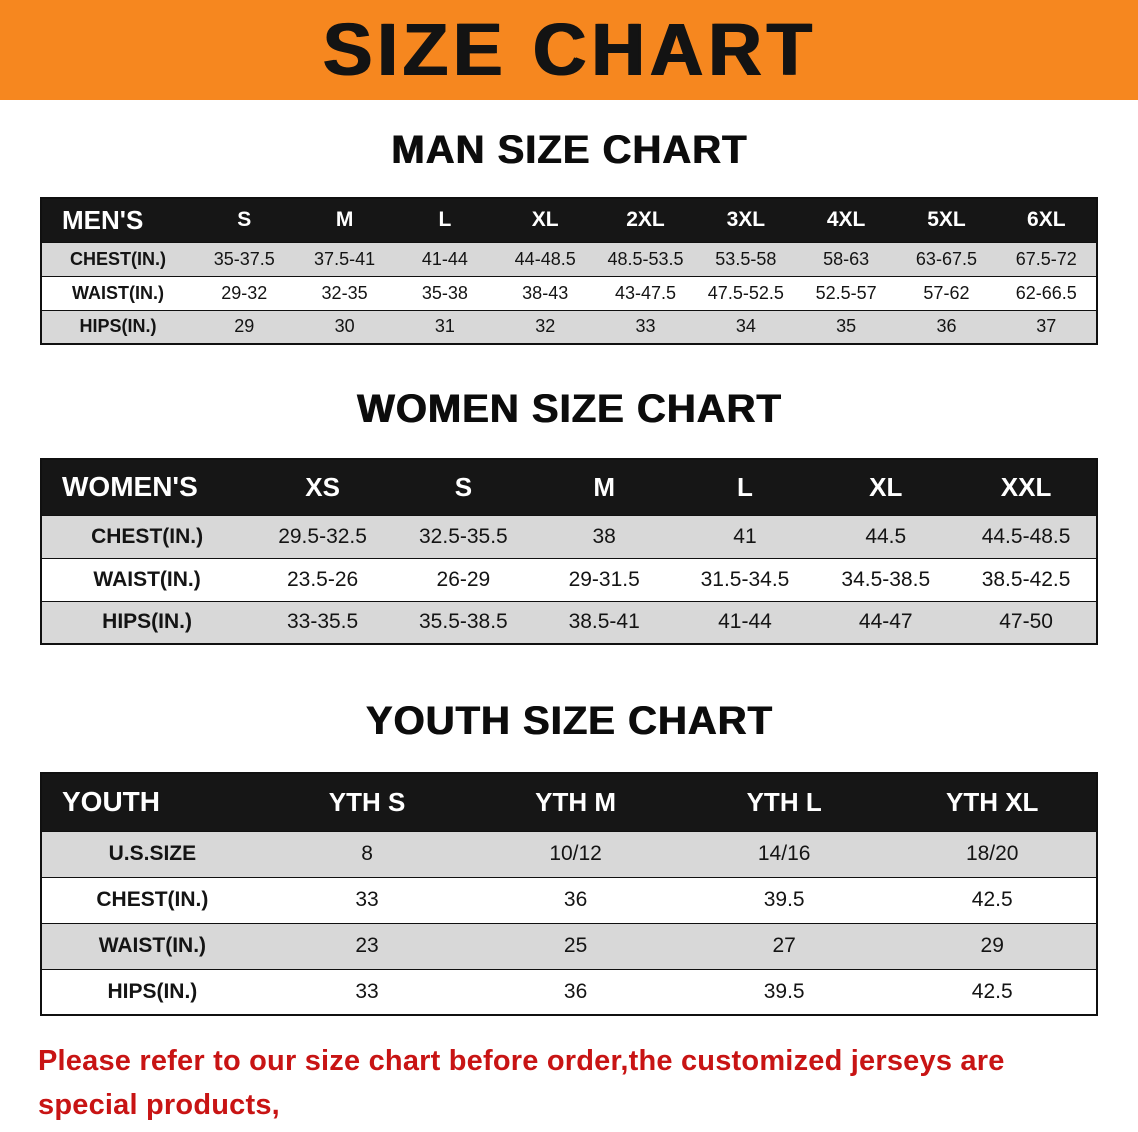 The height and width of the screenshot is (1132, 1138). I want to click on size-header-cell: M, so click(604, 487).